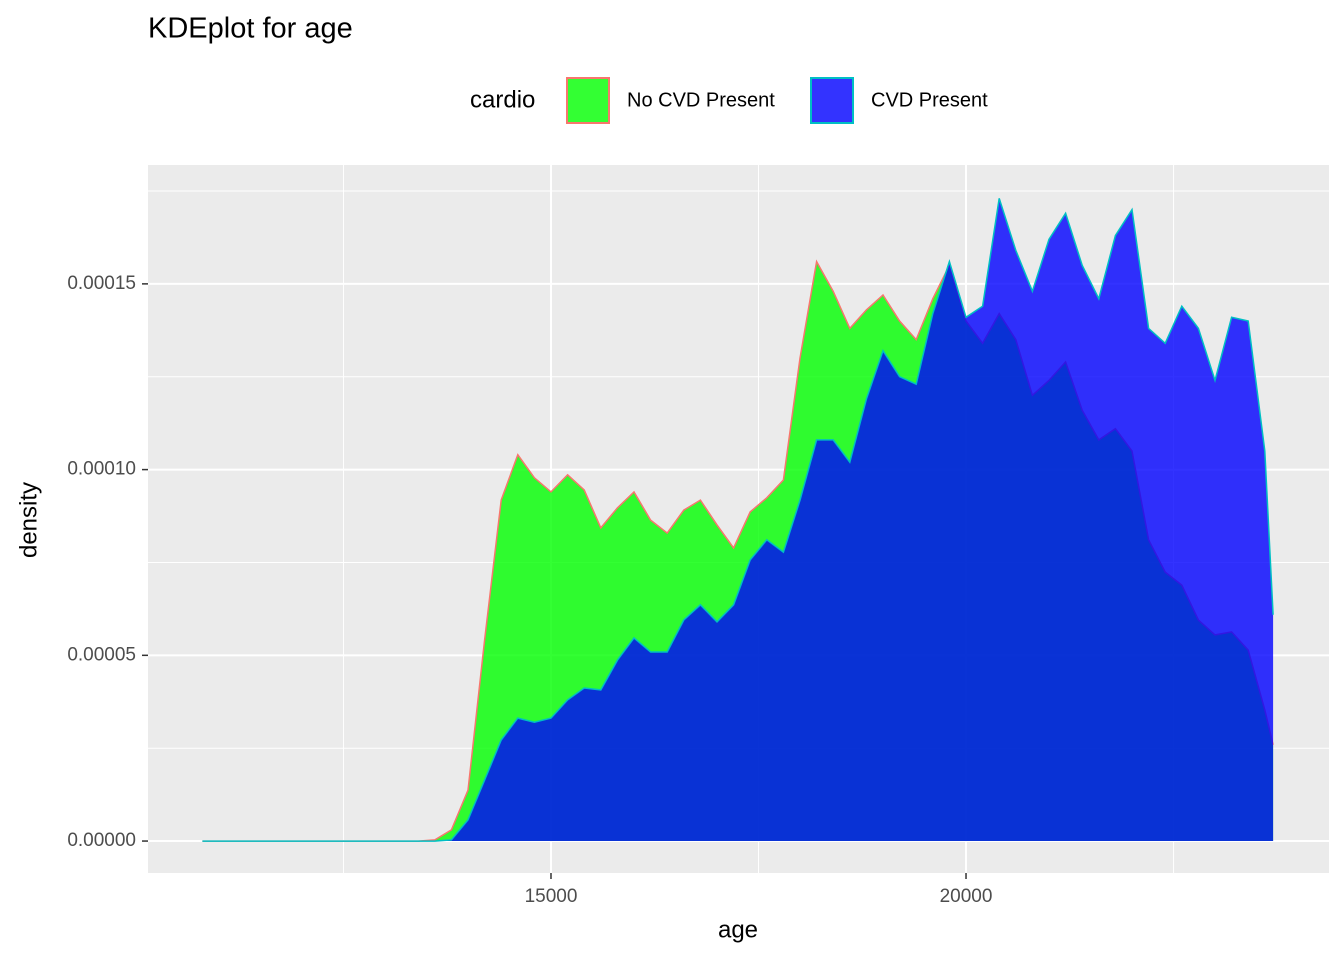 This screenshot has height=960, width=1344. What do you see at coordinates (101, 283) in the screenshot?
I see `y-tick-label: 0.00015` at bounding box center [101, 283].